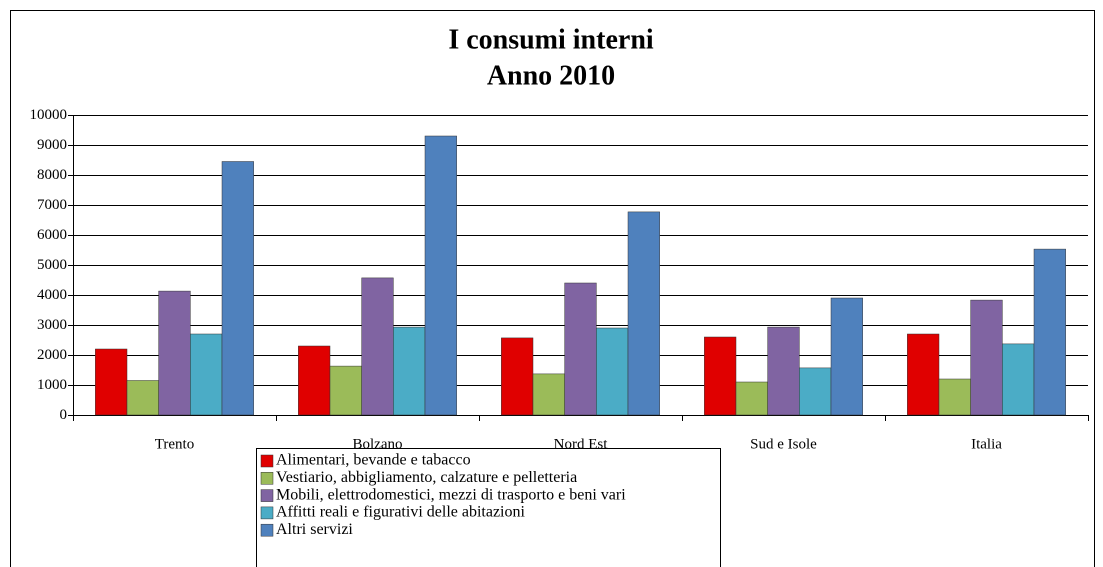 This screenshot has height=567, width=1103. I want to click on y-tick-label: 4000, so click(52, 295).